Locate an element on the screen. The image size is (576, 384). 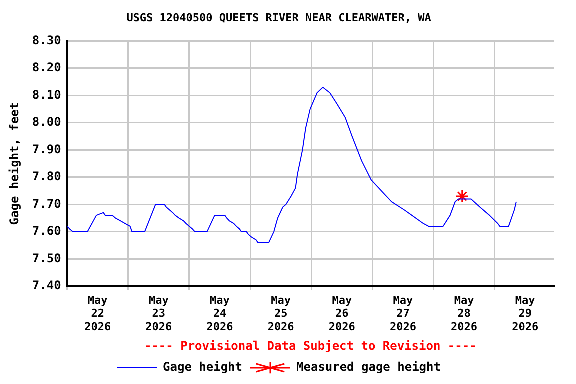
chart-title: USGS 12040500 QUEETS RIVER NEAR CLEARWATER, WA is located at coordinates (279, 17).